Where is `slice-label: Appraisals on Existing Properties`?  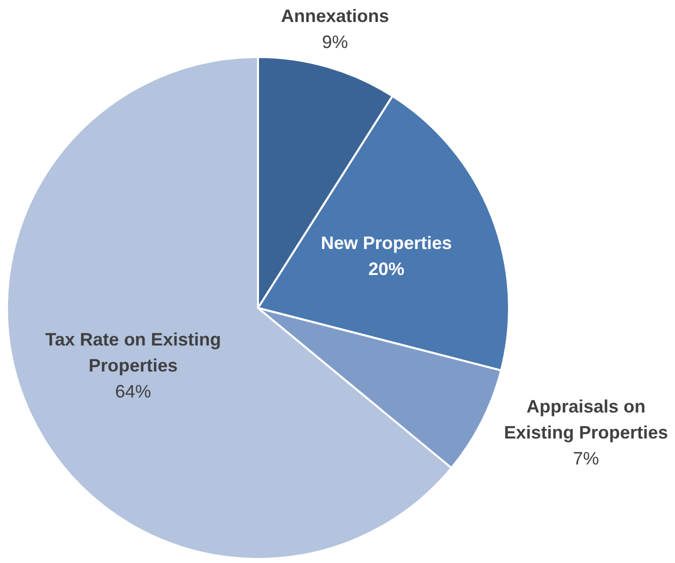 slice-label: Appraisals on Existing Properties is located at coordinates (586, 419).